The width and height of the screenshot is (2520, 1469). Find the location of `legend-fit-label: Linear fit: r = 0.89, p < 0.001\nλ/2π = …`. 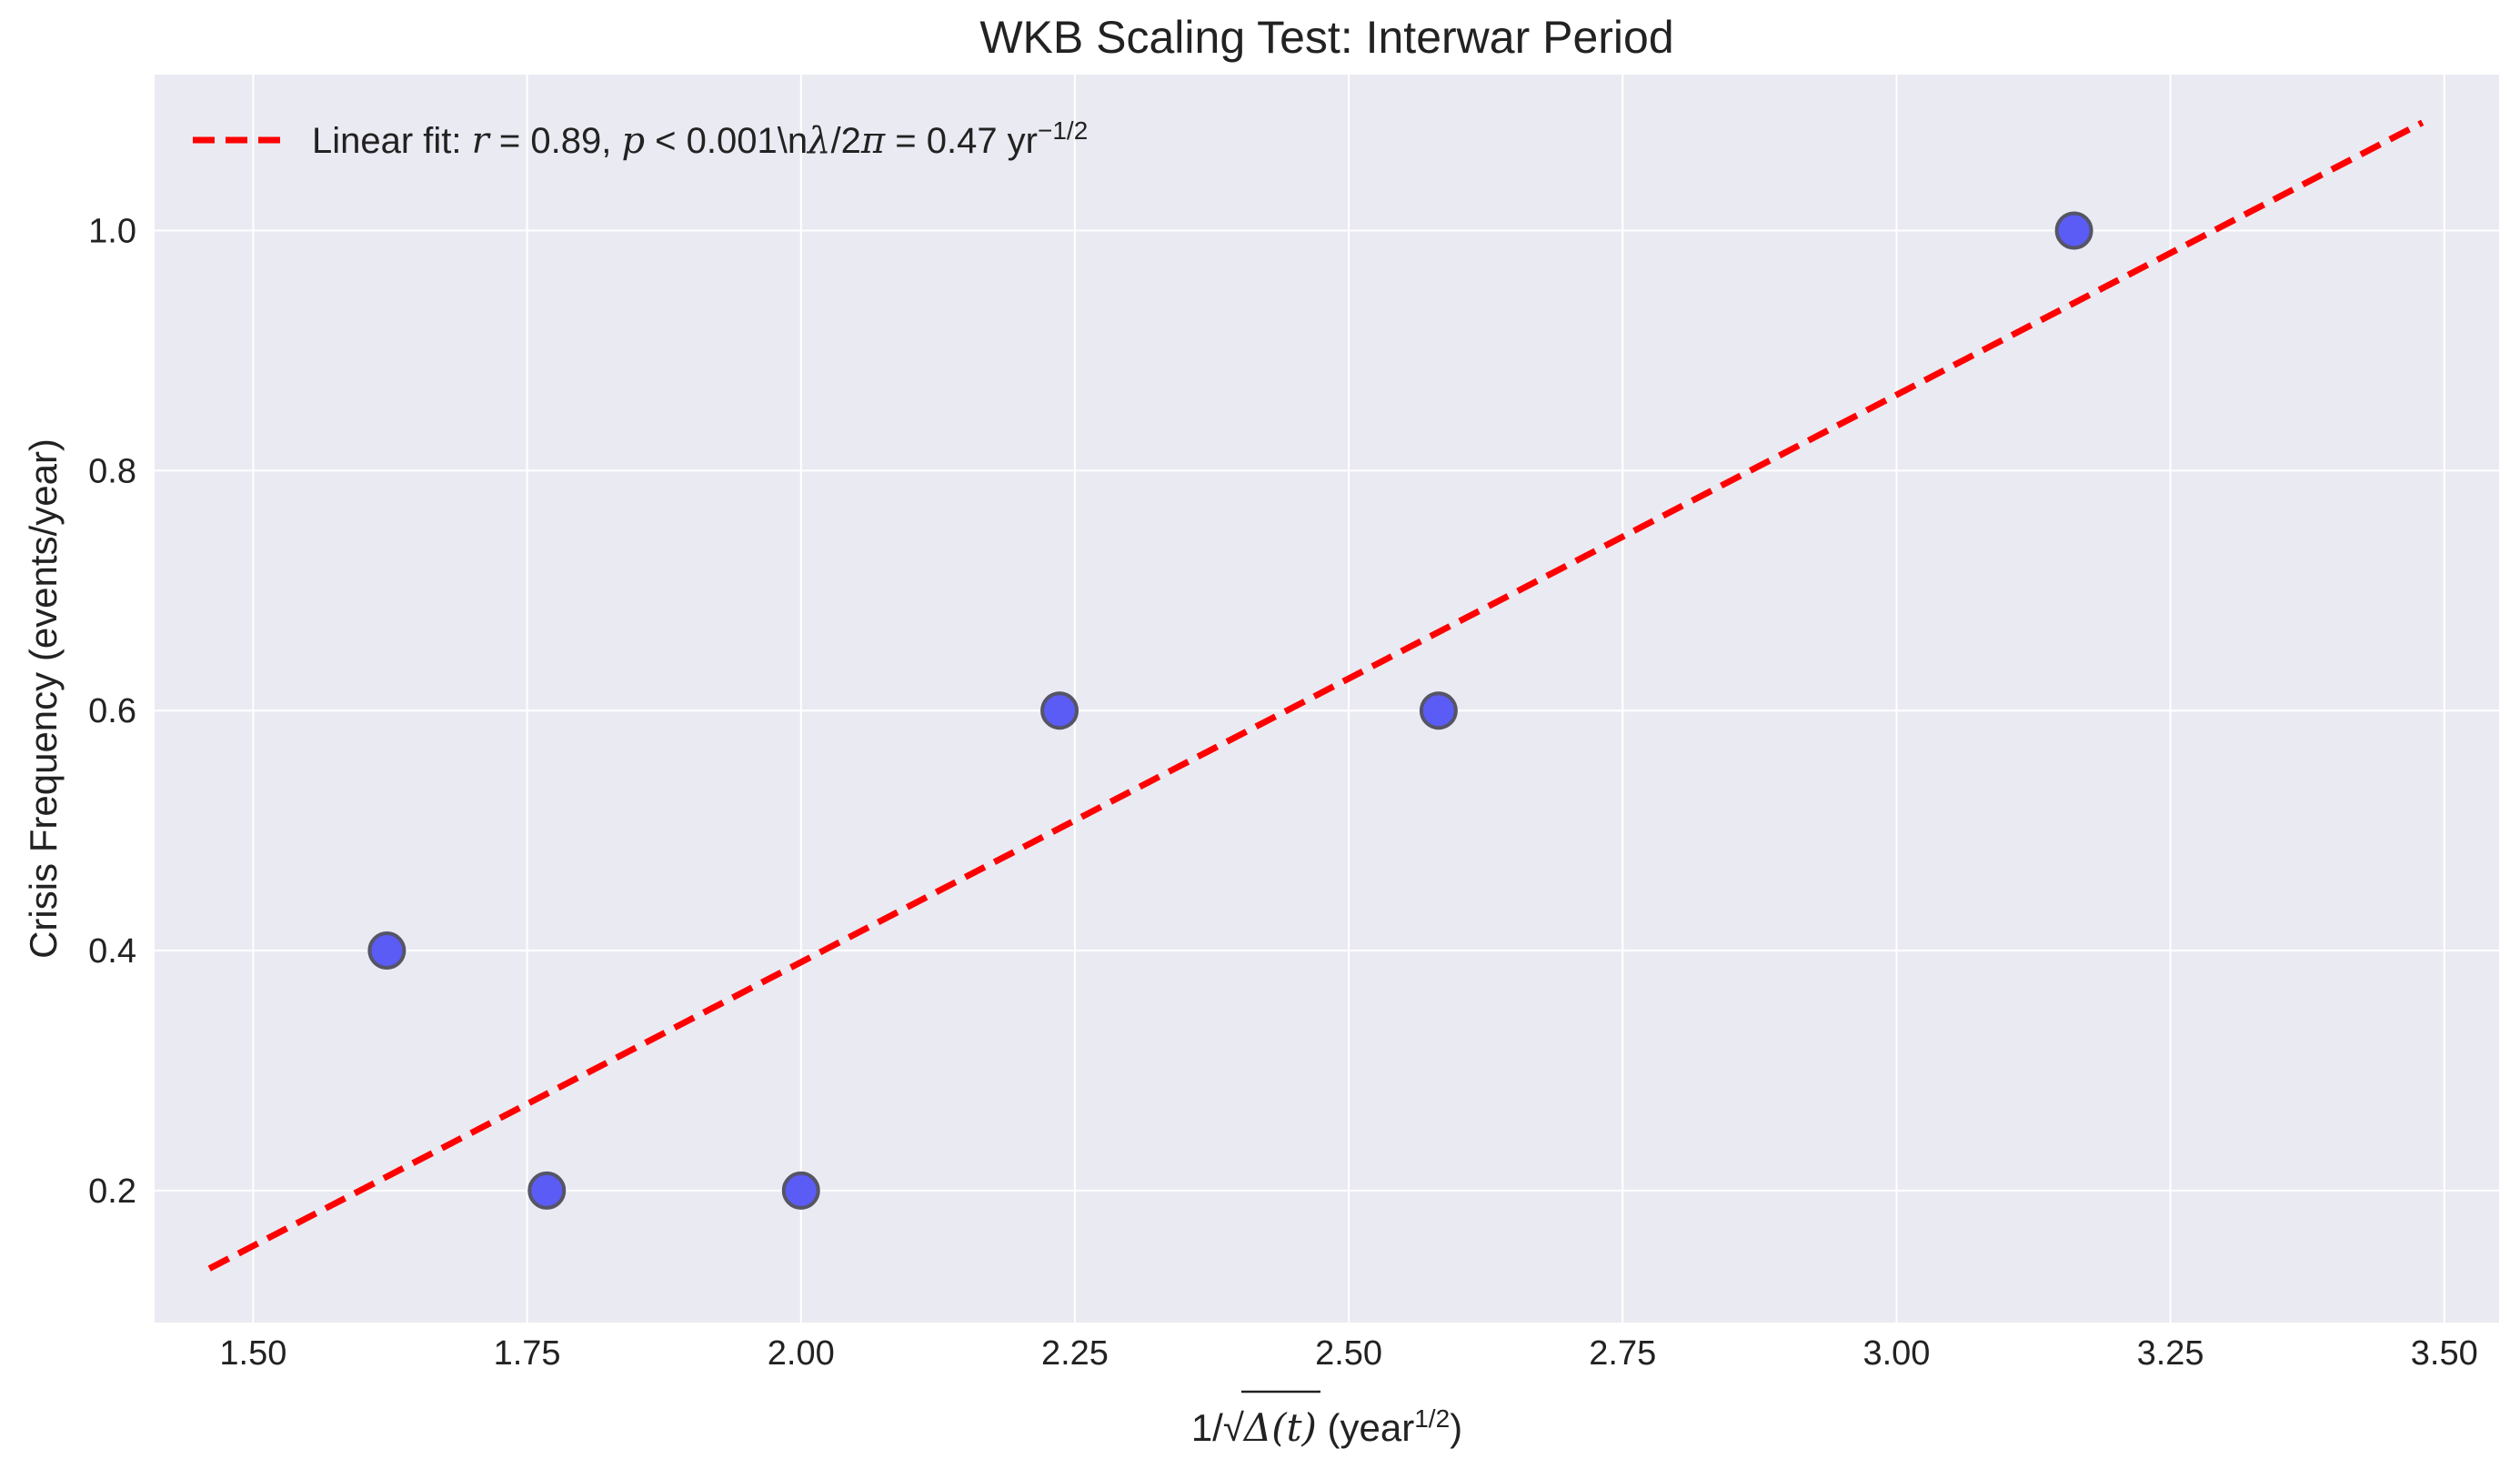

legend-fit-label: Linear fit: r = 0.89, p < 0.001\nλ/2π = … is located at coordinates (700, 139).